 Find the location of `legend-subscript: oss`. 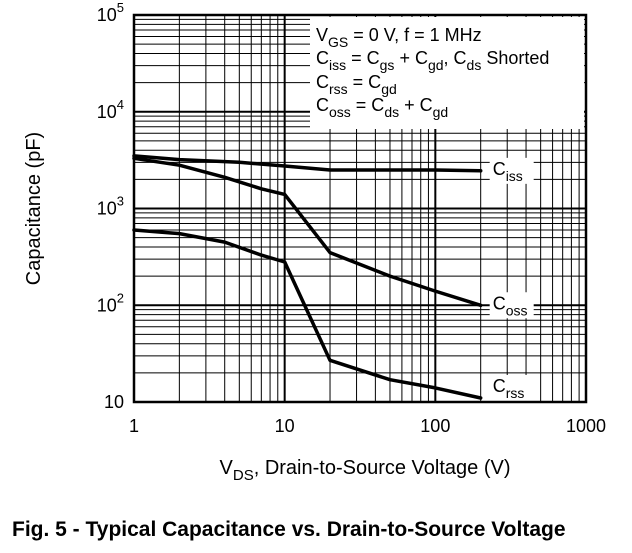

legend-subscript: oss is located at coordinates (340, 112).